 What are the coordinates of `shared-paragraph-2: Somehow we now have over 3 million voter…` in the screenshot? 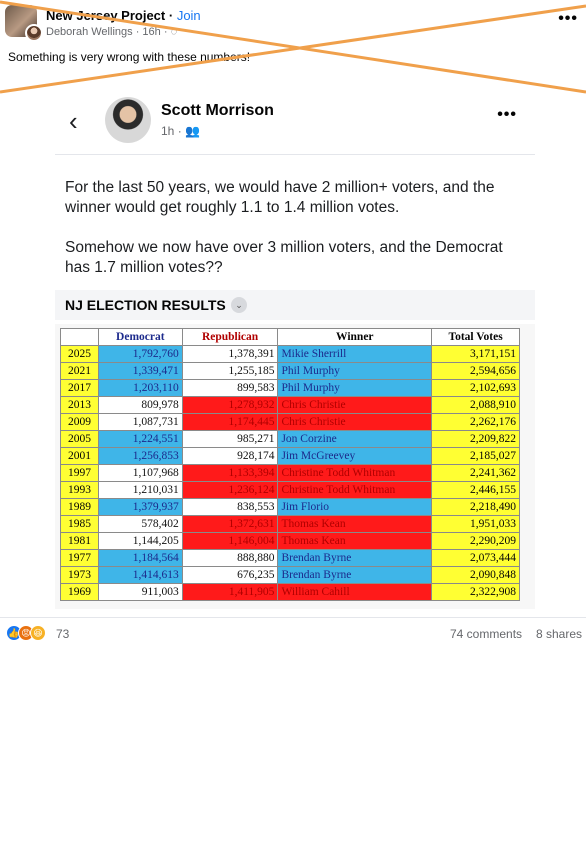 It's located at (284, 257).